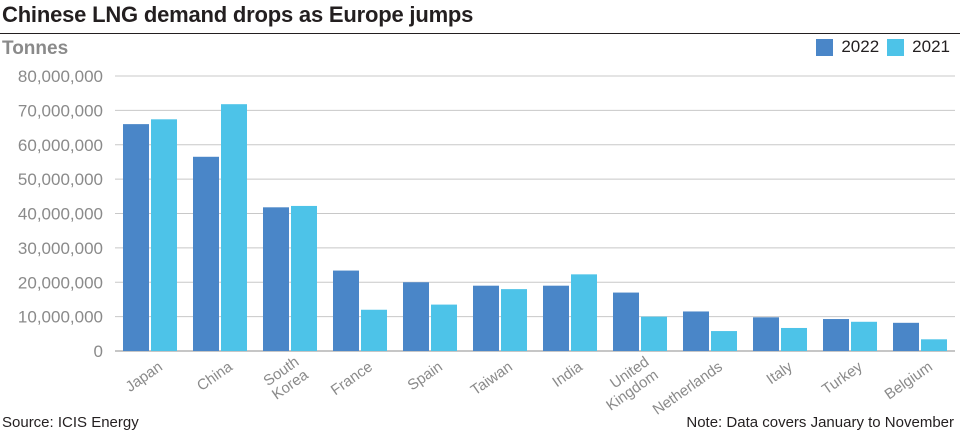 The height and width of the screenshot is (434, 960). What do you see at coordinates (60, 214) in the screenshot?
I see `y-tick-label: 40,000,000` at bounding box center [60, 214].